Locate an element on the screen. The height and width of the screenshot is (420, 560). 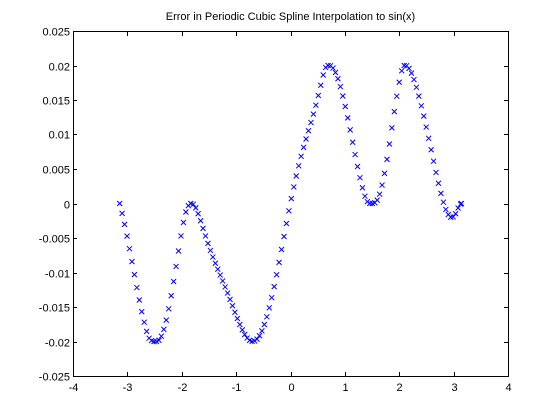
x-tick-label: -1 is located at coordinates (237, 388).